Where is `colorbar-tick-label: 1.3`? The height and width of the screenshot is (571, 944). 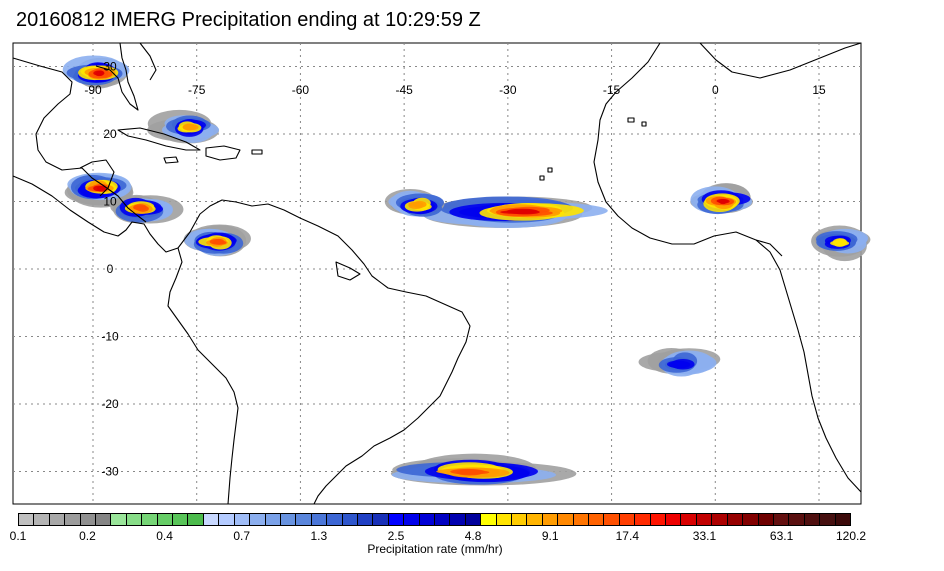 colorbar-tick-label: 1.3 is located at coordinates (319, 536).